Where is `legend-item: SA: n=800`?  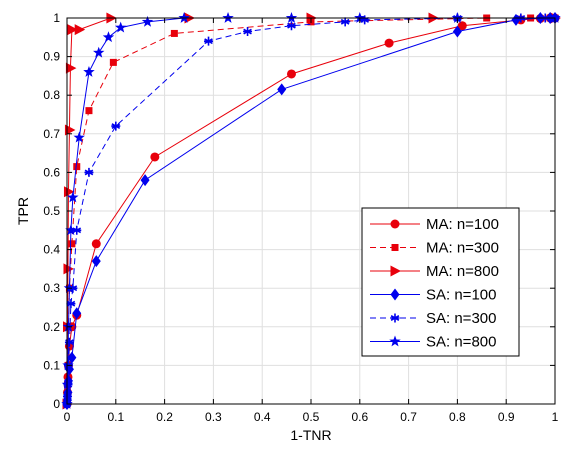
legend-item: SA: n=800 is located at coordinates (433, 342).